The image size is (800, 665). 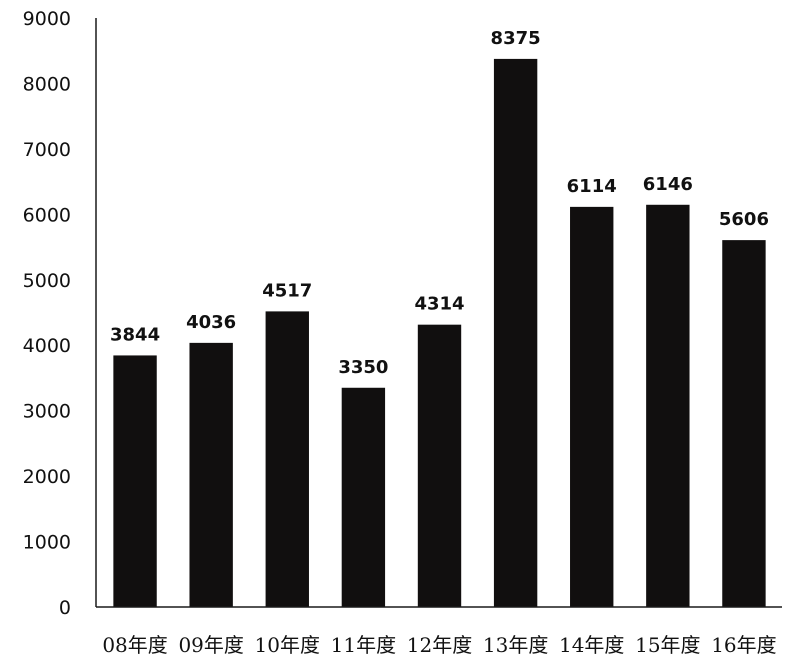 What do you see at coordinates (135, 334) in the screenshot?
I see `bar-value-label: 3844` at bounding box center [135, 334].